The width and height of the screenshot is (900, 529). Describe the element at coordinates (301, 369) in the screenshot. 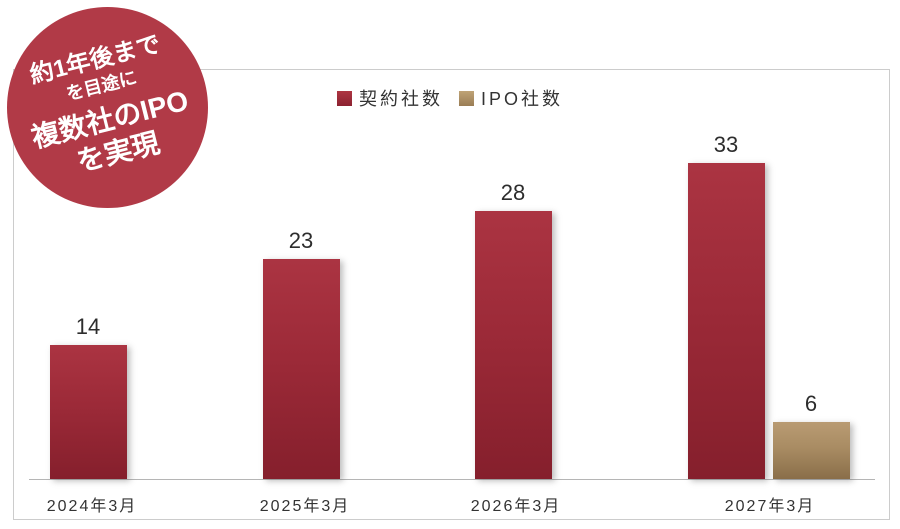

I see `bar-contracts-2025` at that location.